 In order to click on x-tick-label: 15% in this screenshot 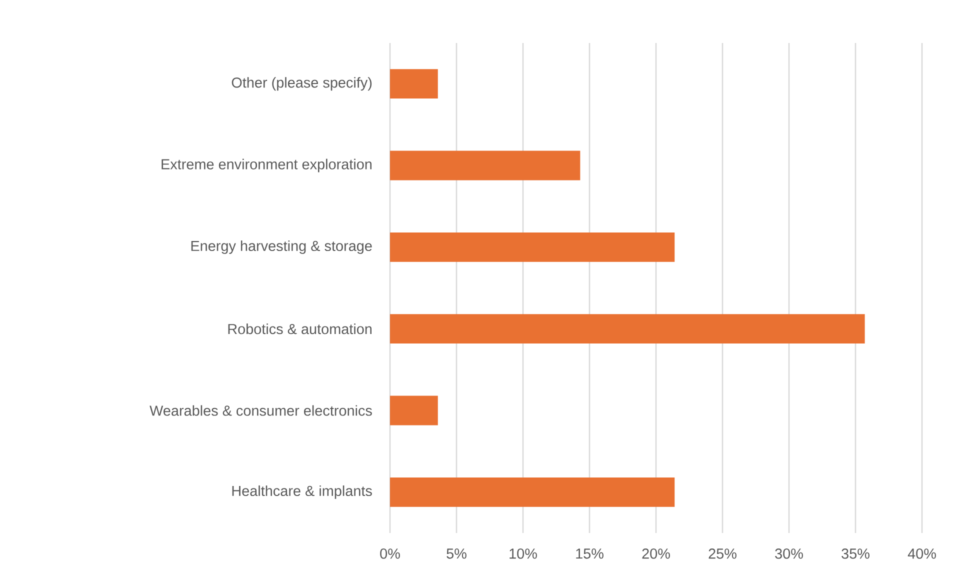, I will do `click(590, 553)`.